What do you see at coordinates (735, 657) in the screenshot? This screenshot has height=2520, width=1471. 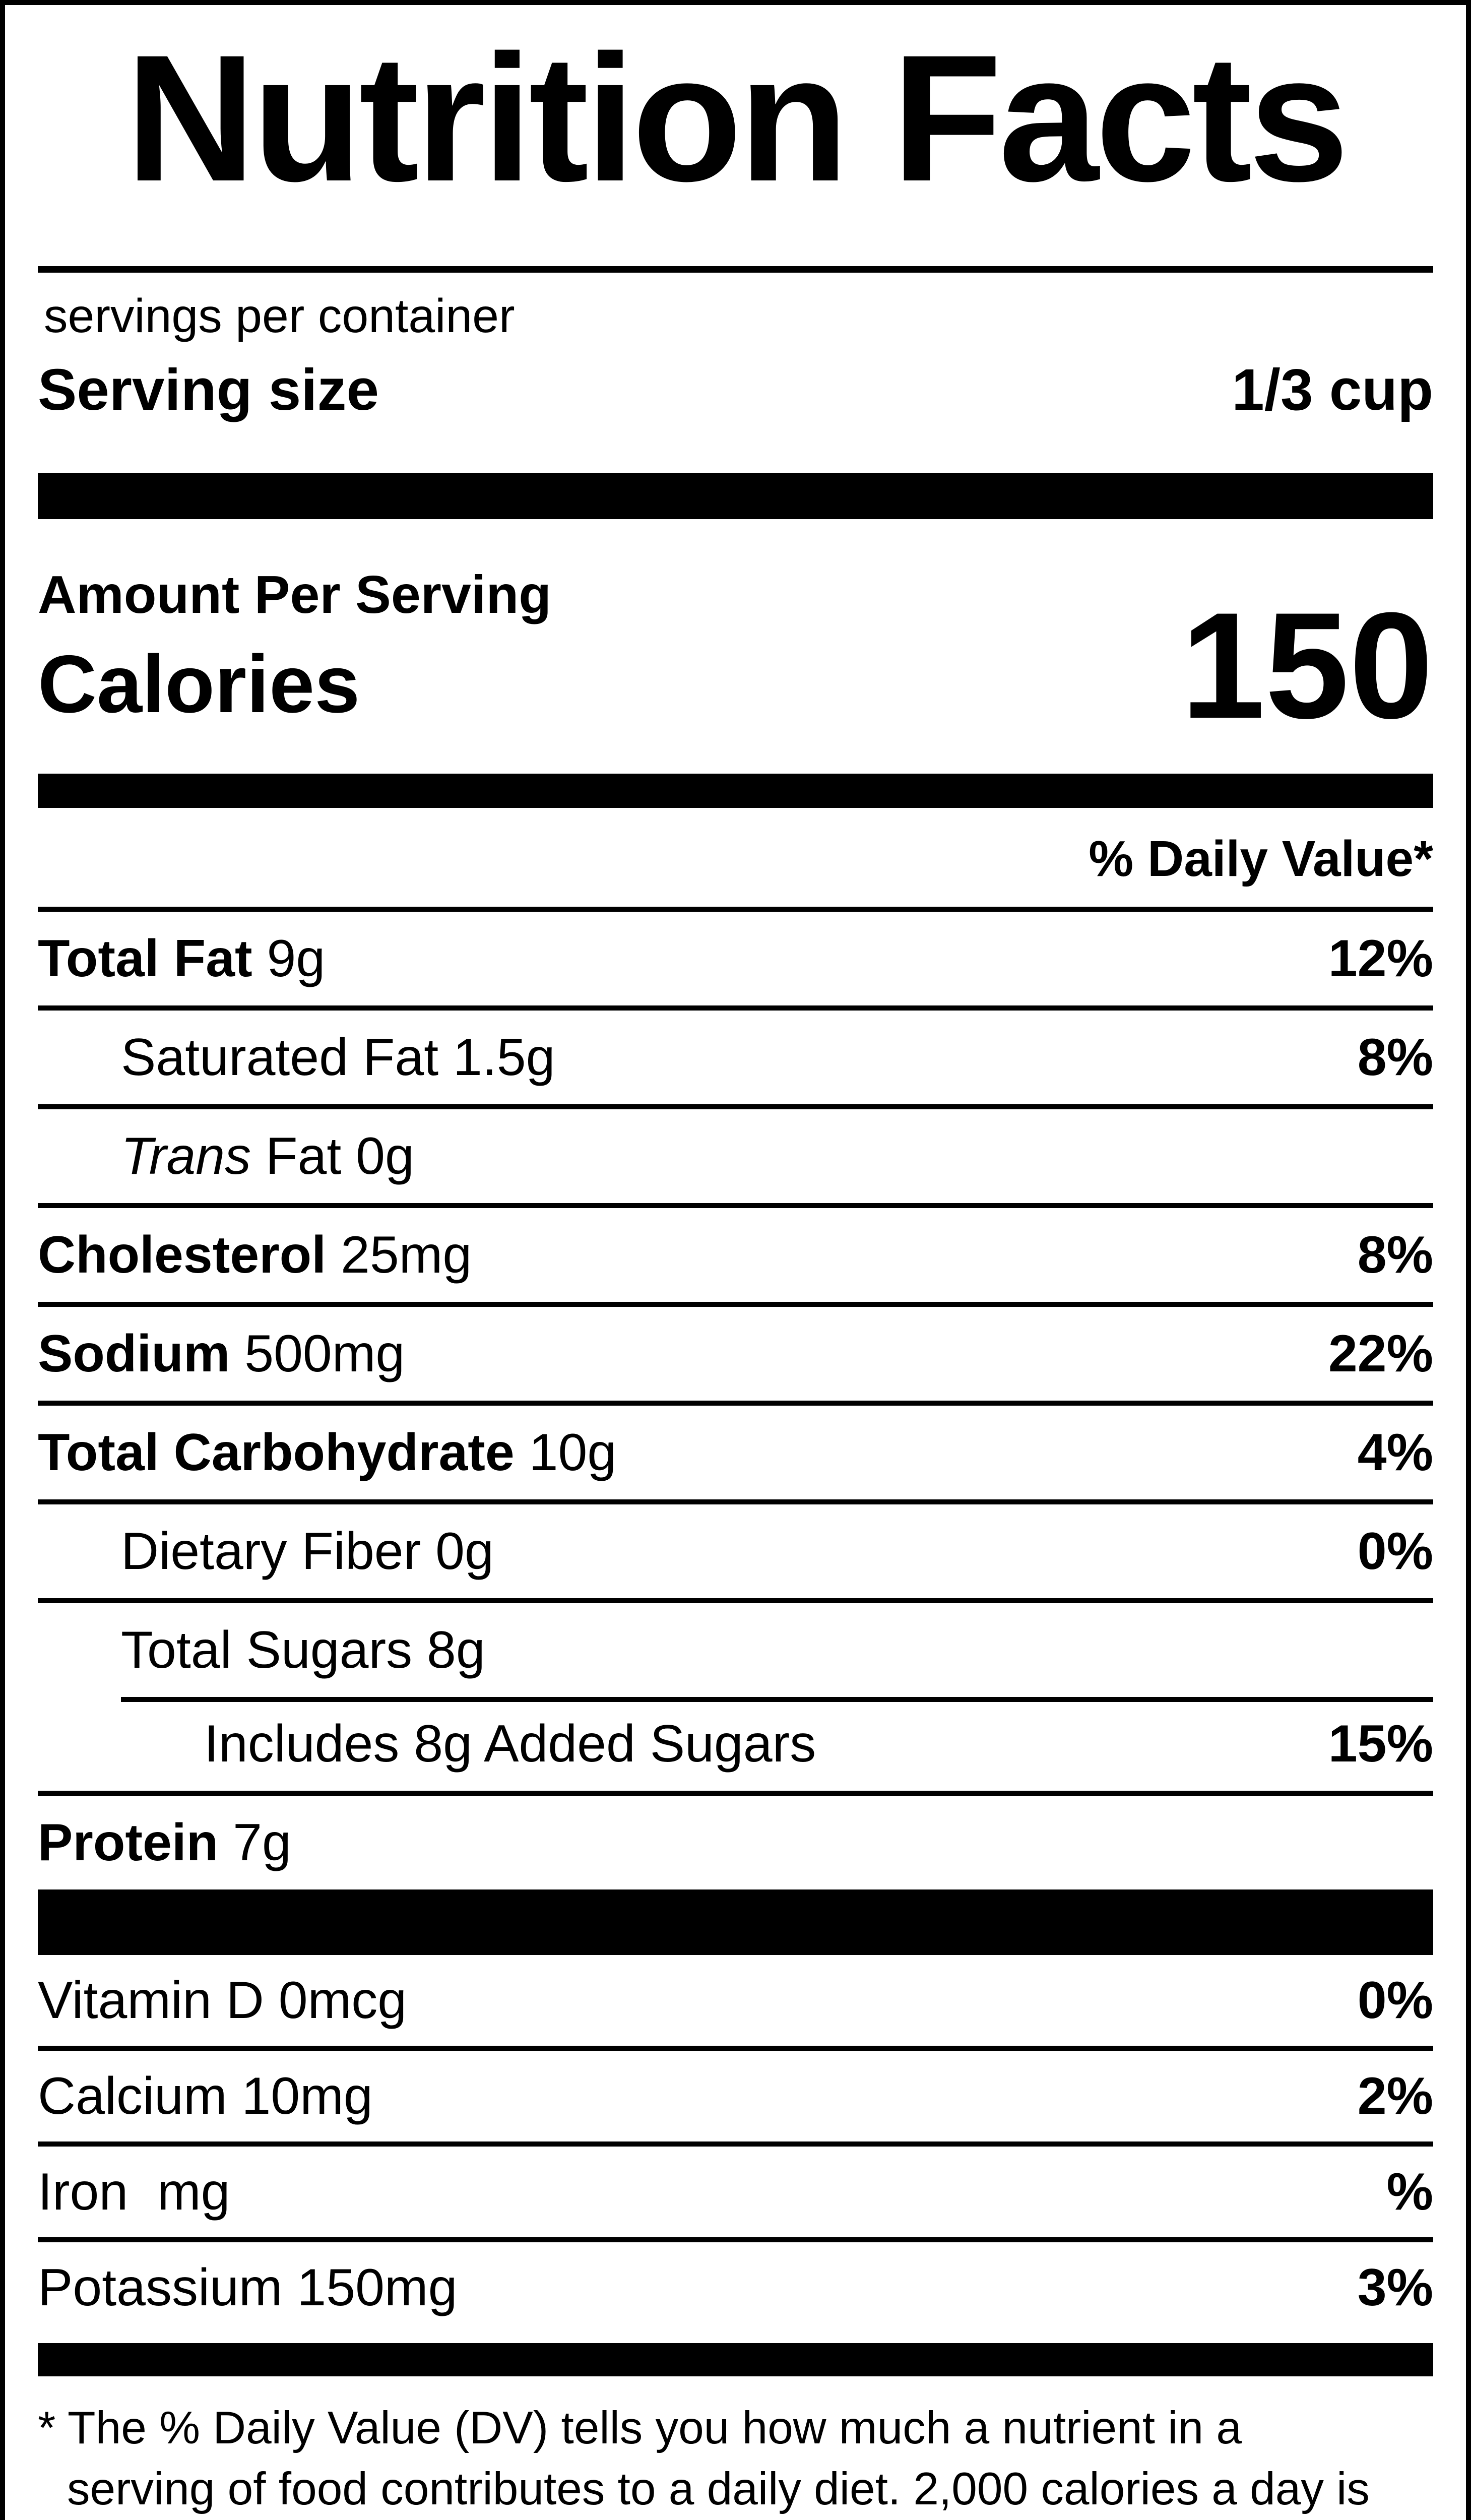 I see `calories-section: Amount Per Serving Calories 150` at bounding box center [735, 657].